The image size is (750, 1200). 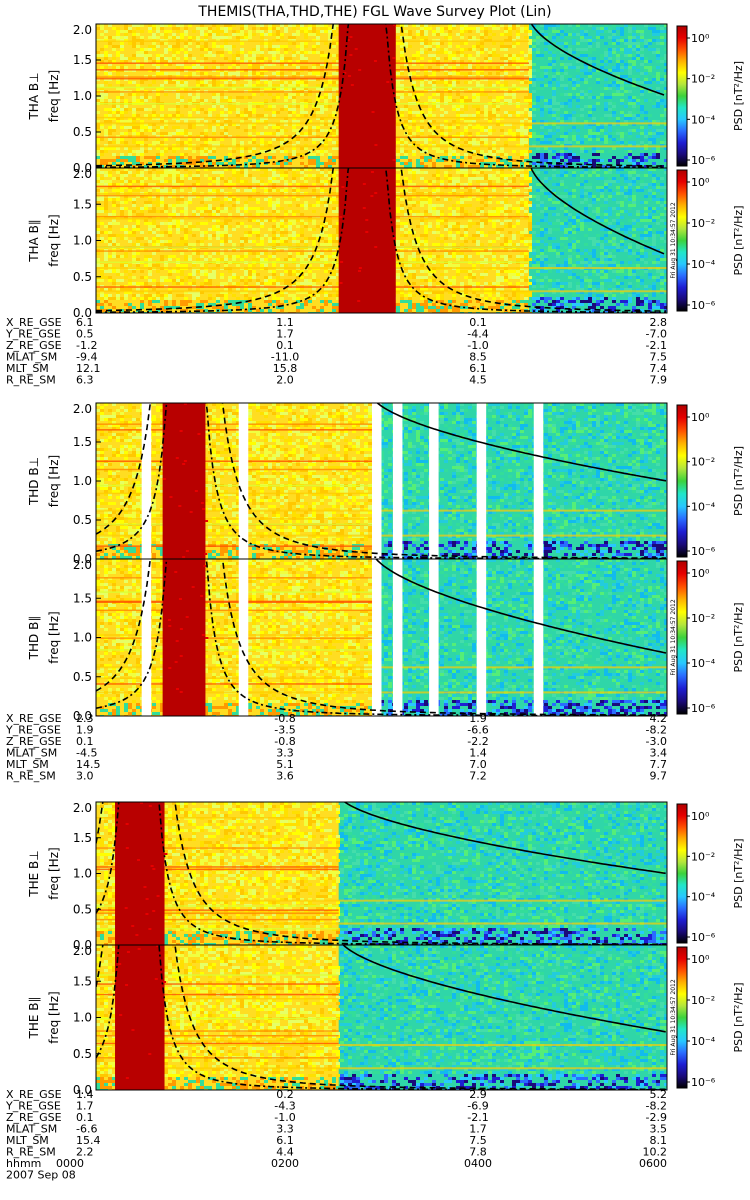 What do you see at coordinates (656, 1117) in the screenshot?
I see `ephem-value: -2.9` at bounding box center [656, 1117].